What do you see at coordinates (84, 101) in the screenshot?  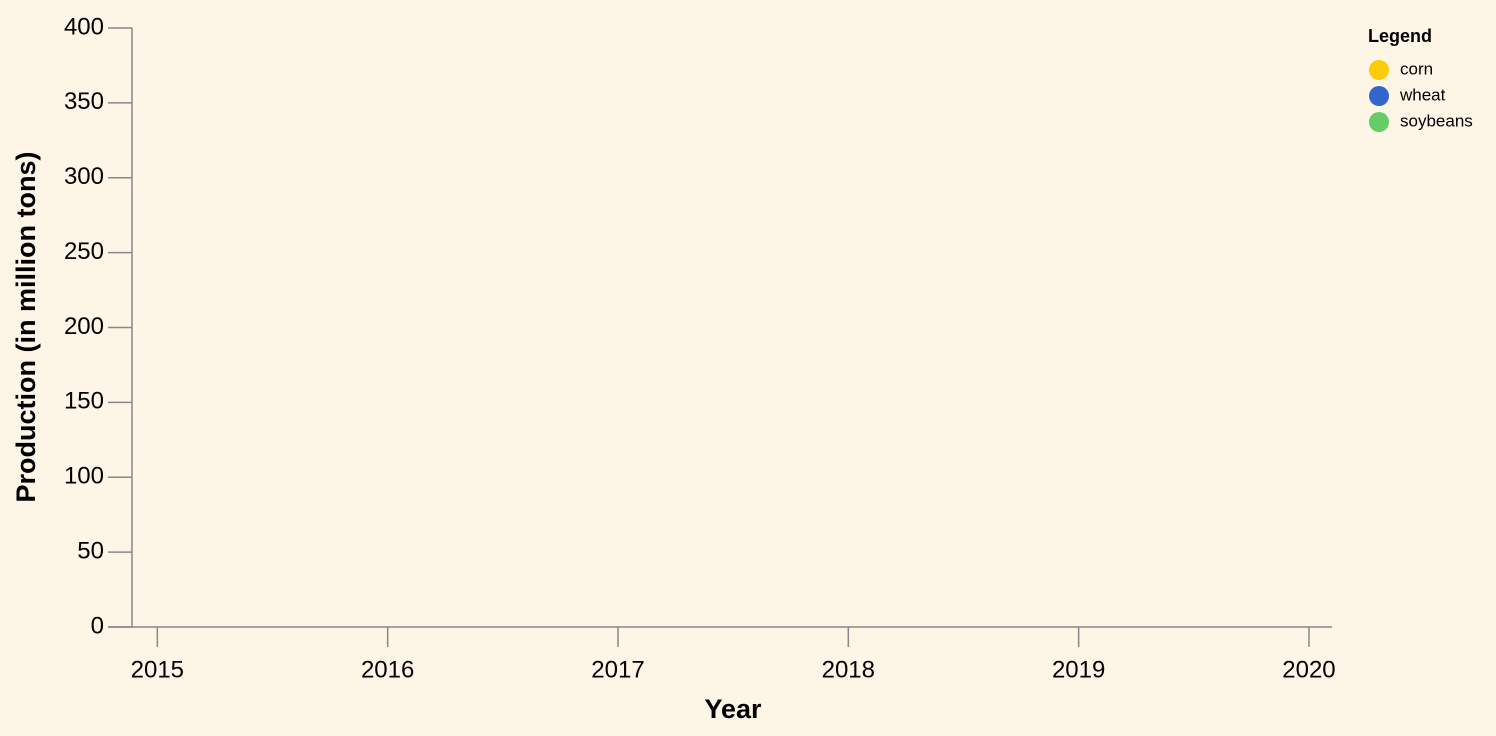 I see `y-tick-label: 350` at bounding box center [84, 101].